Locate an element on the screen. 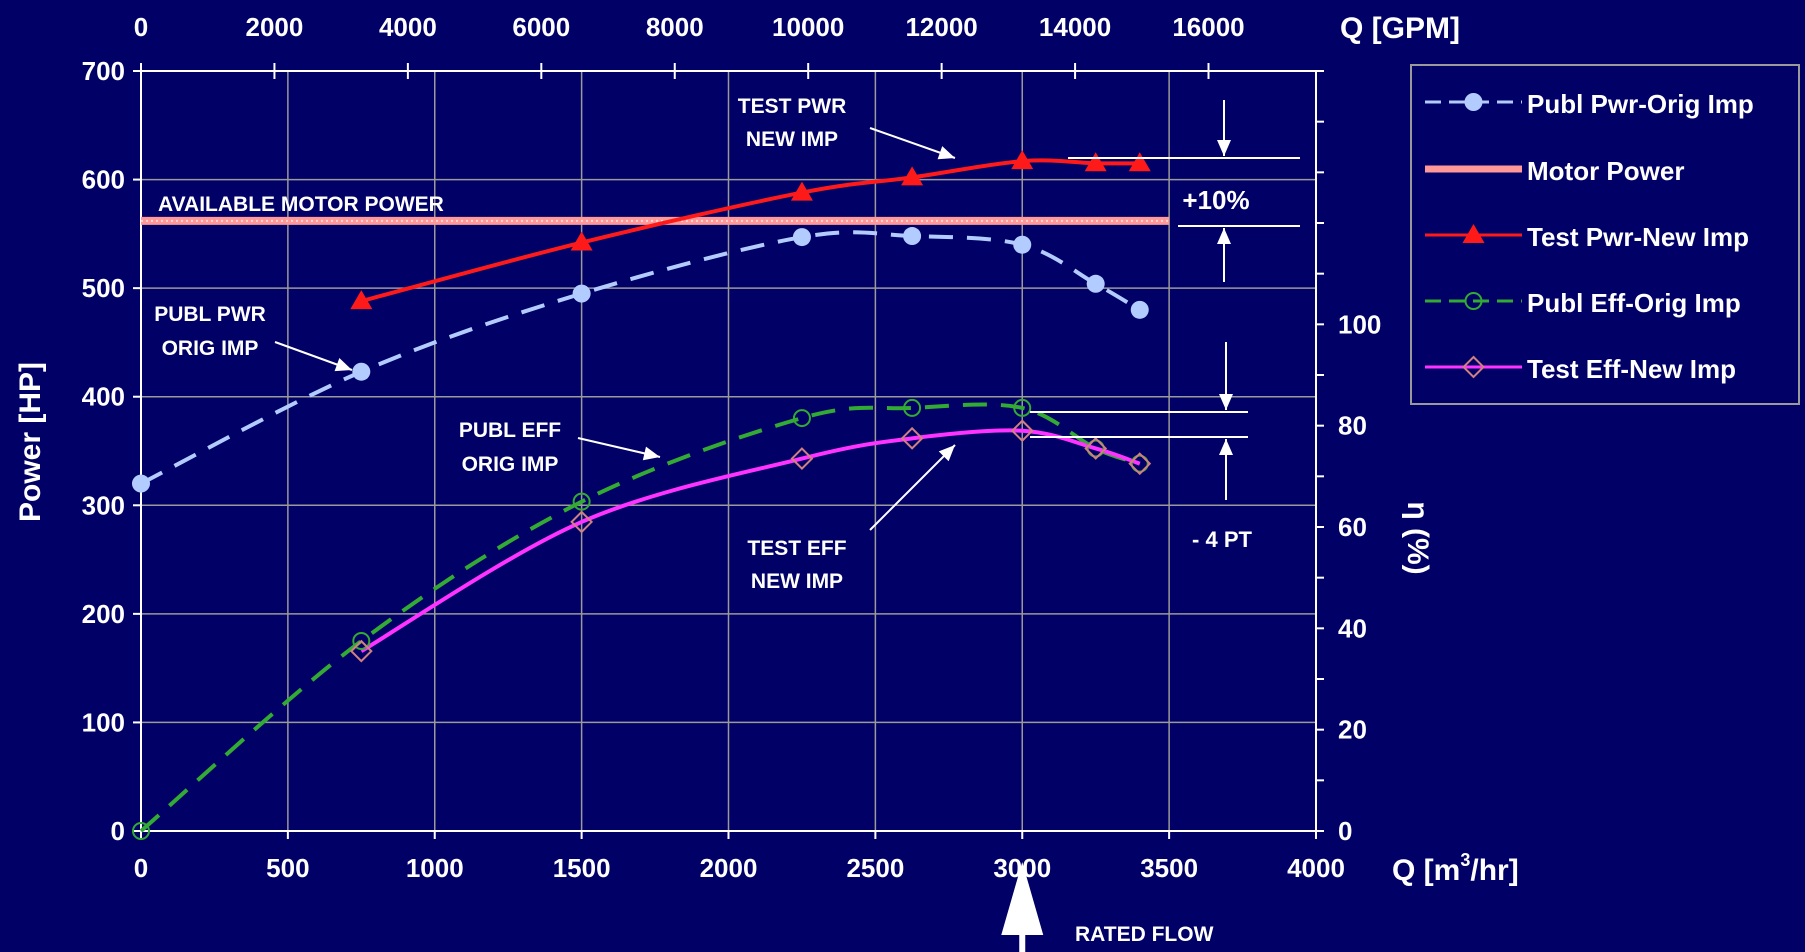 The image size is (1805, 952). y-right-tick-label: 80 is located at coordinates (1352, 426).